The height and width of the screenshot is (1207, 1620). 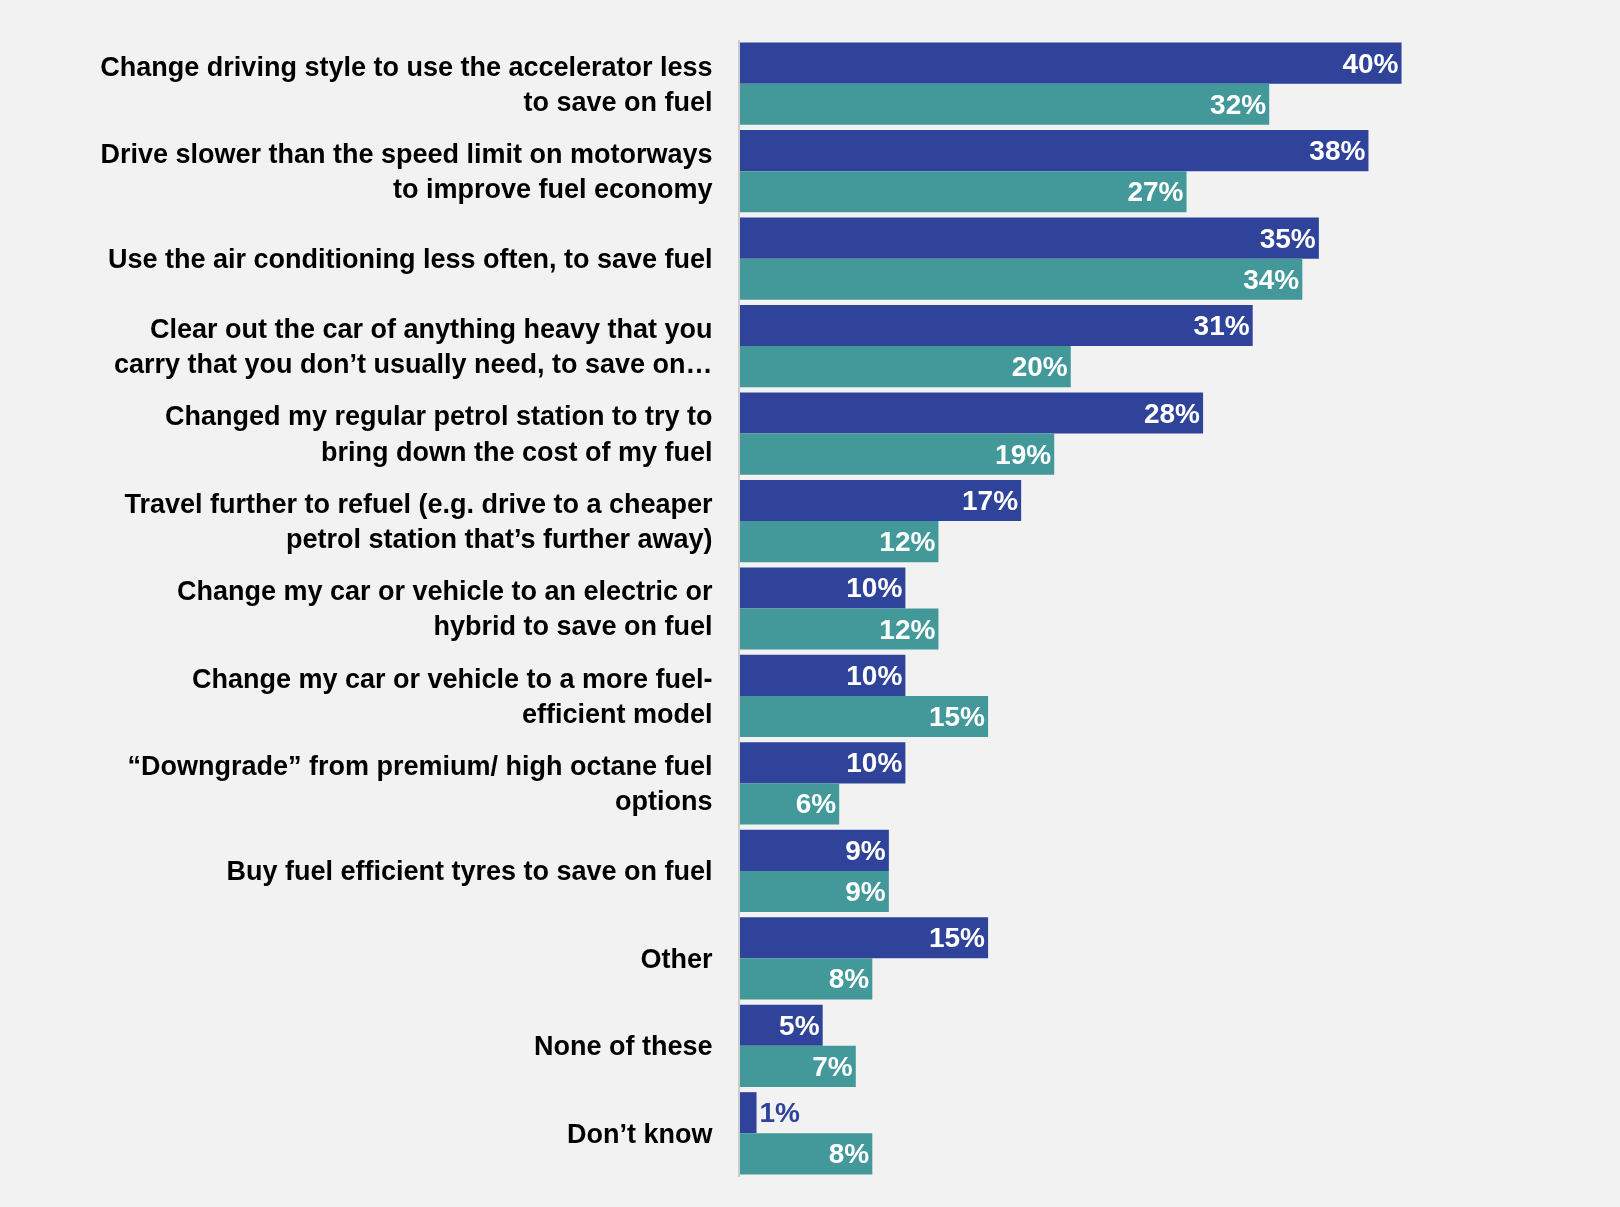 I want to click on data-label: 31%, so click(x=1221, y=326).